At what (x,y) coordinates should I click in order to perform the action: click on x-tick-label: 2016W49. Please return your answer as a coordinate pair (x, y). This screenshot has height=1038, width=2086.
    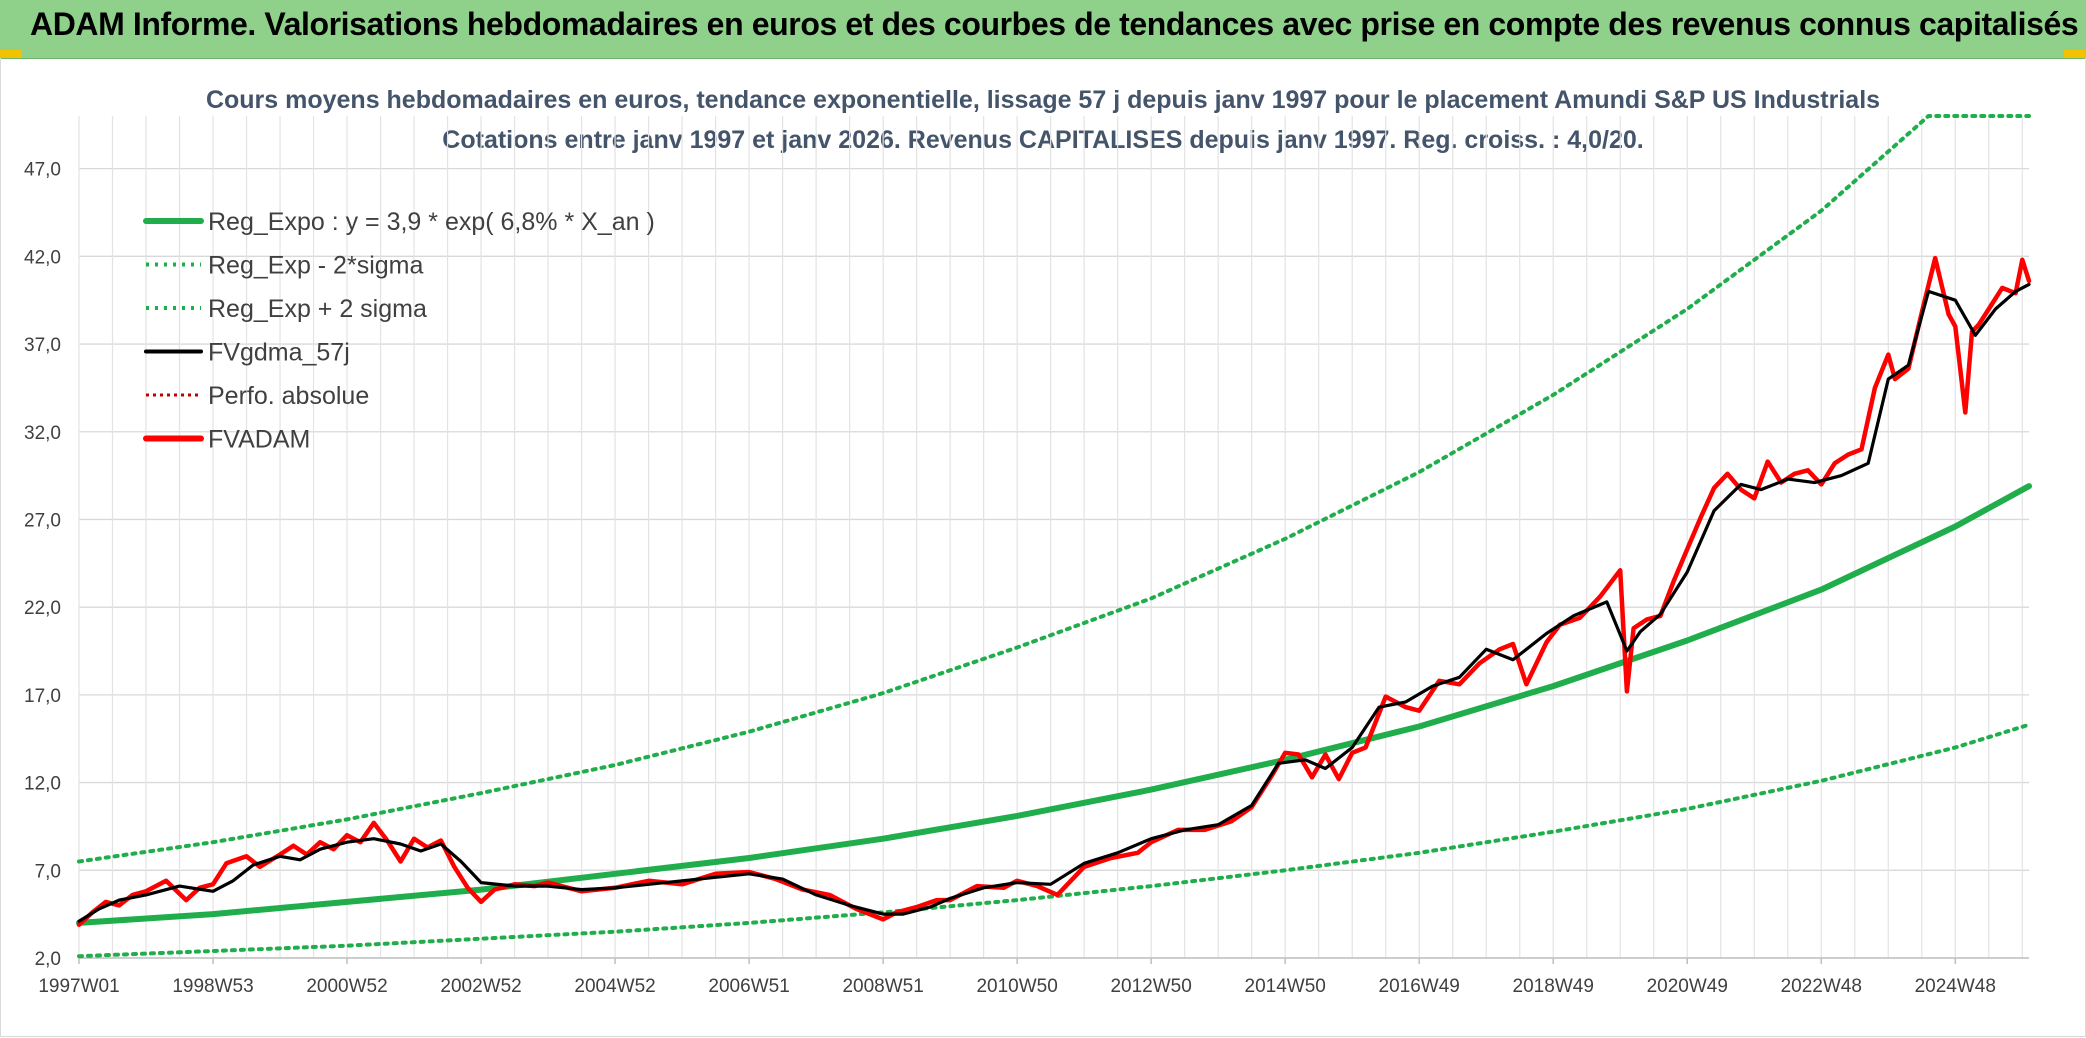
    Looking at the image, I should click on (1419, 986).